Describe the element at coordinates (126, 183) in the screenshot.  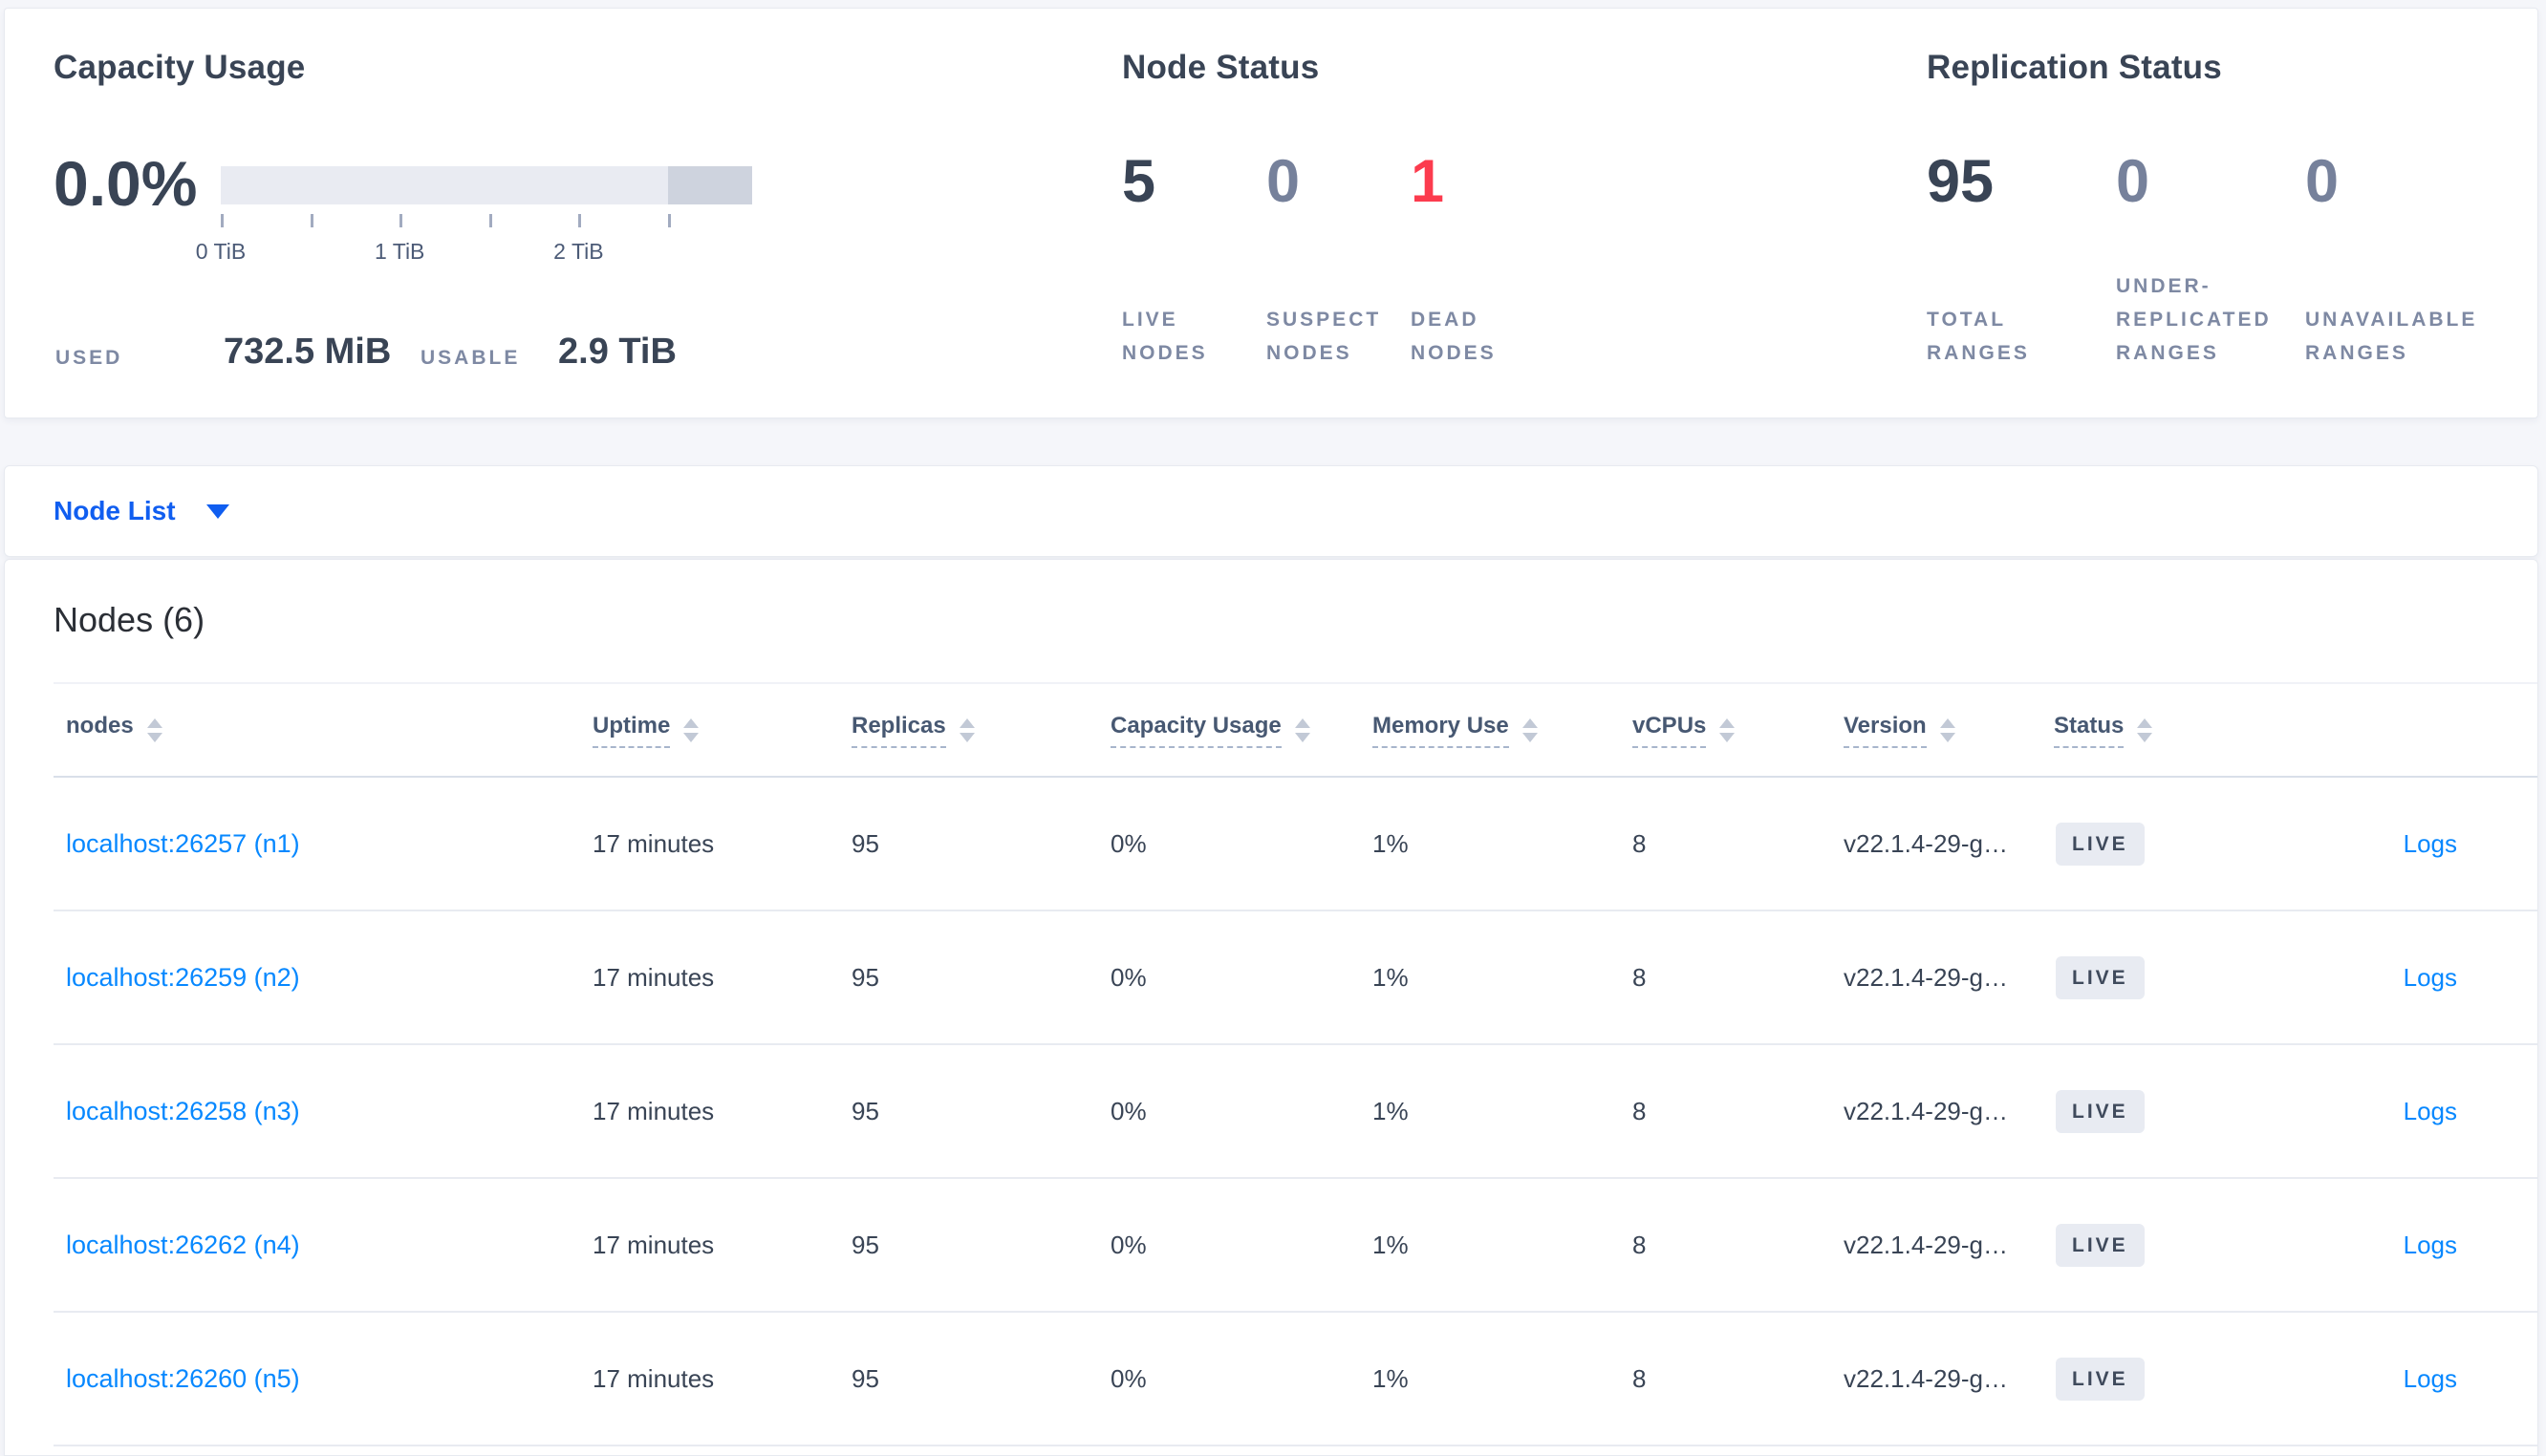
I see `capacity-percent-value: 0.0%` at that location.